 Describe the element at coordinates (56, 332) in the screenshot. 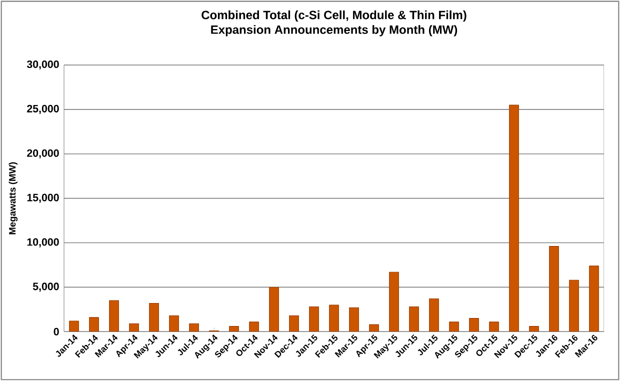

I see `y-tick-label: 0` at that location.